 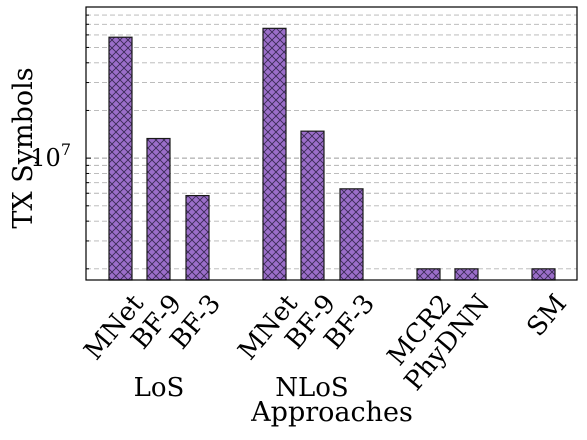 I want to click on group-label: NLoS, so click(x=311, y=388).